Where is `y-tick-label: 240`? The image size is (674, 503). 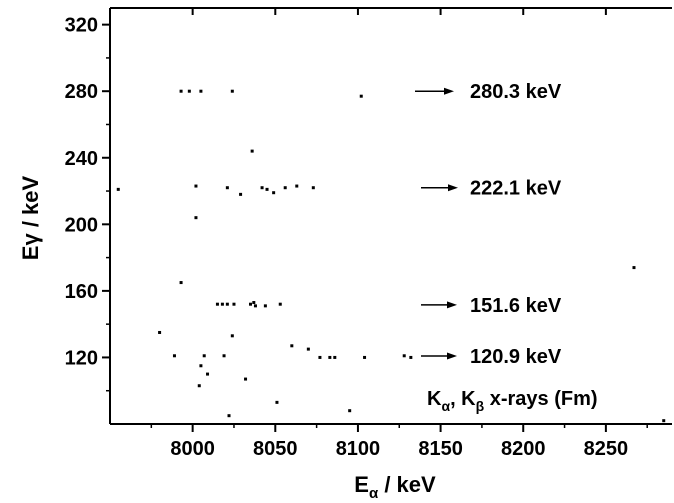 y-tick-label: 240 is located at coordinates (81, 159).